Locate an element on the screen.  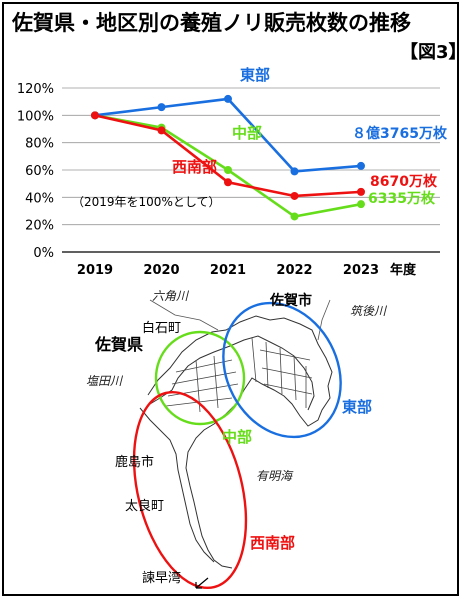
y-tick-label: 0% is located at coordinates (43, 253).